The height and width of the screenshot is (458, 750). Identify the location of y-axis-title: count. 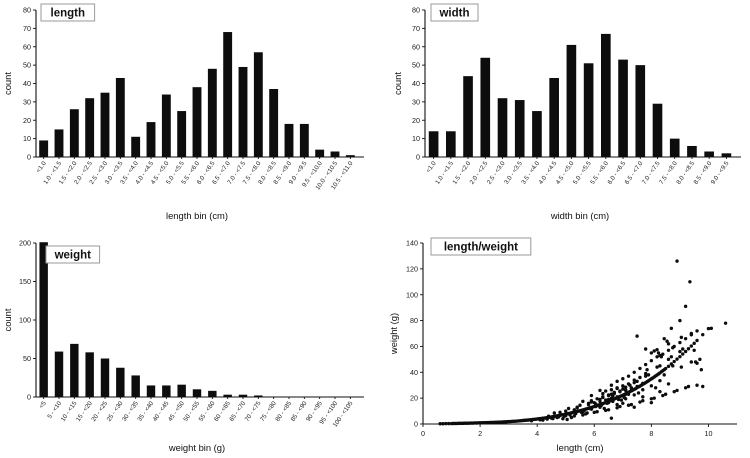
(7, 319).